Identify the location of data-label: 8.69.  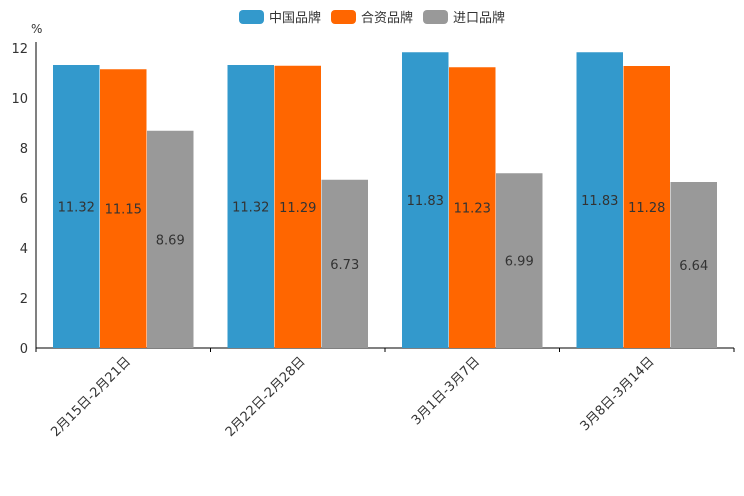
(170, 240).